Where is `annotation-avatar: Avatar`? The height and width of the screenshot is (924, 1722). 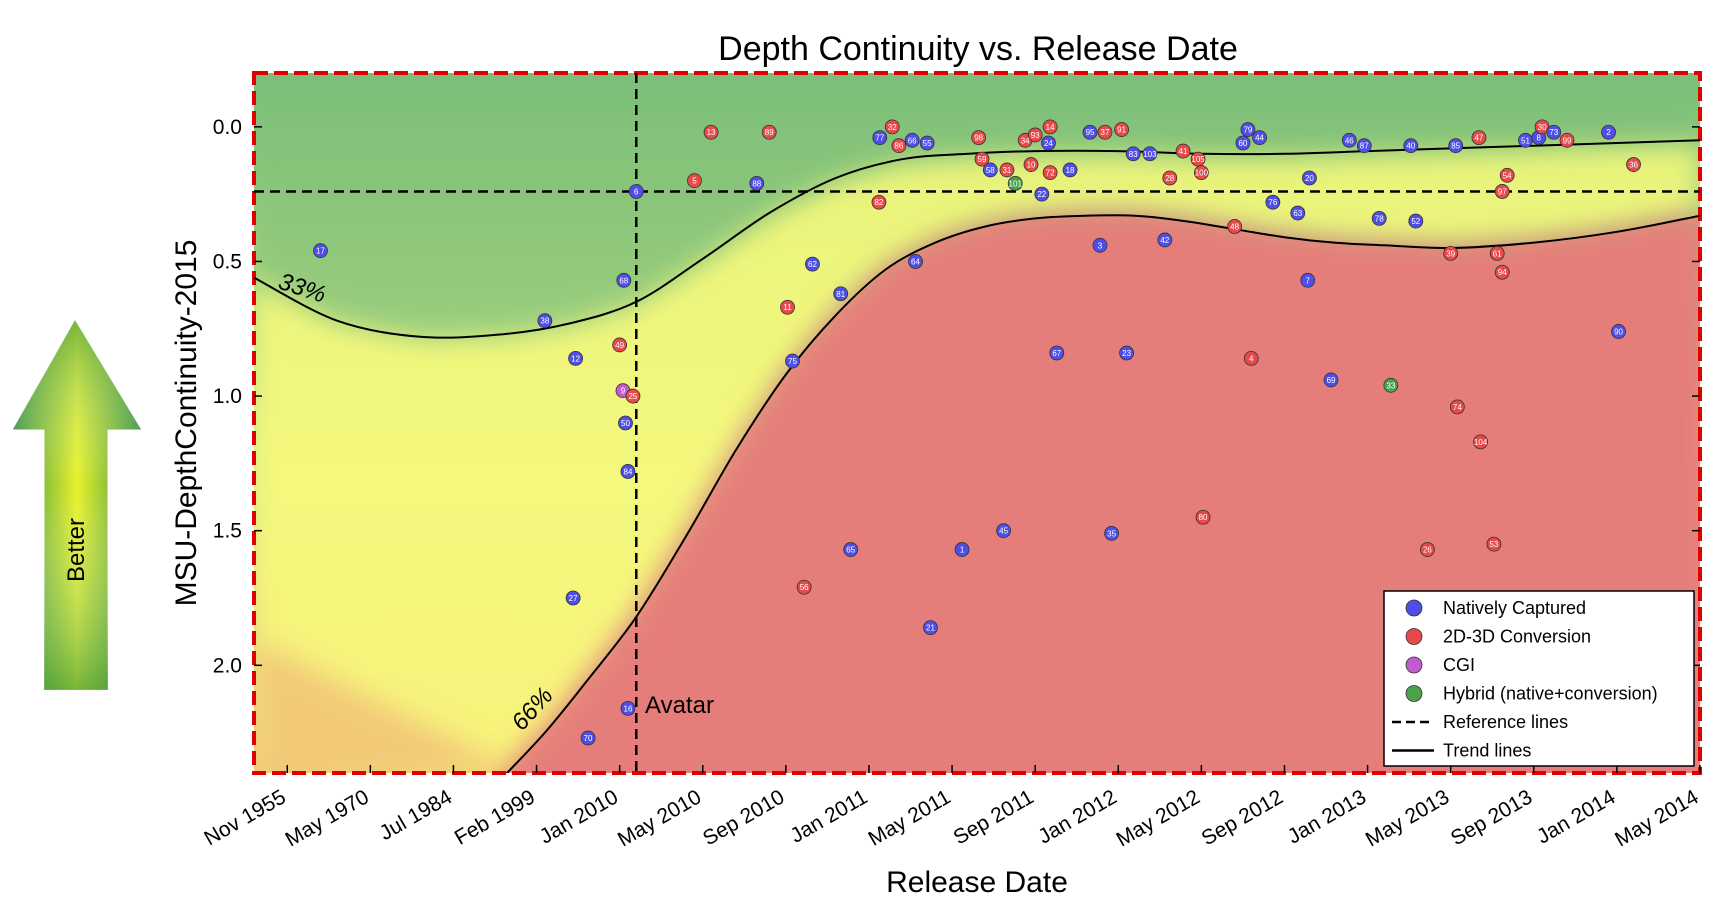 annotation-avatar: Avatar is located at coordinates (679, 705).